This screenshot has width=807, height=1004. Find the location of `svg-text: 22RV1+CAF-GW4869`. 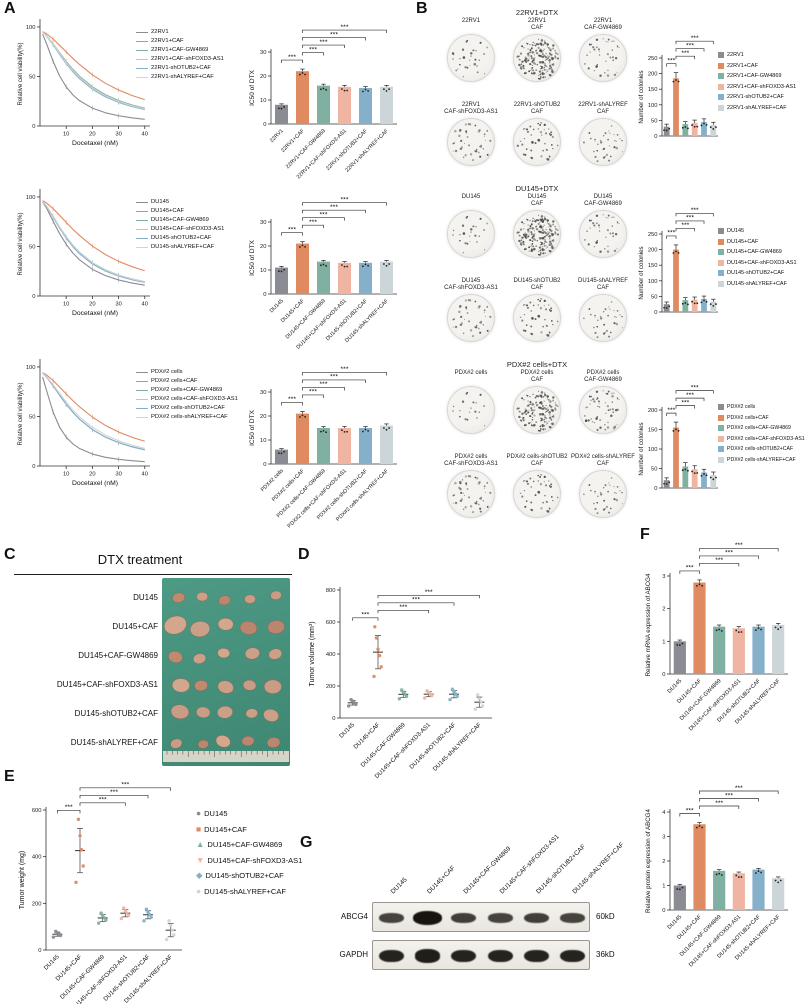

svg-text: 22RV1+CAF-GW4869 is located at coordinates (306, 149).